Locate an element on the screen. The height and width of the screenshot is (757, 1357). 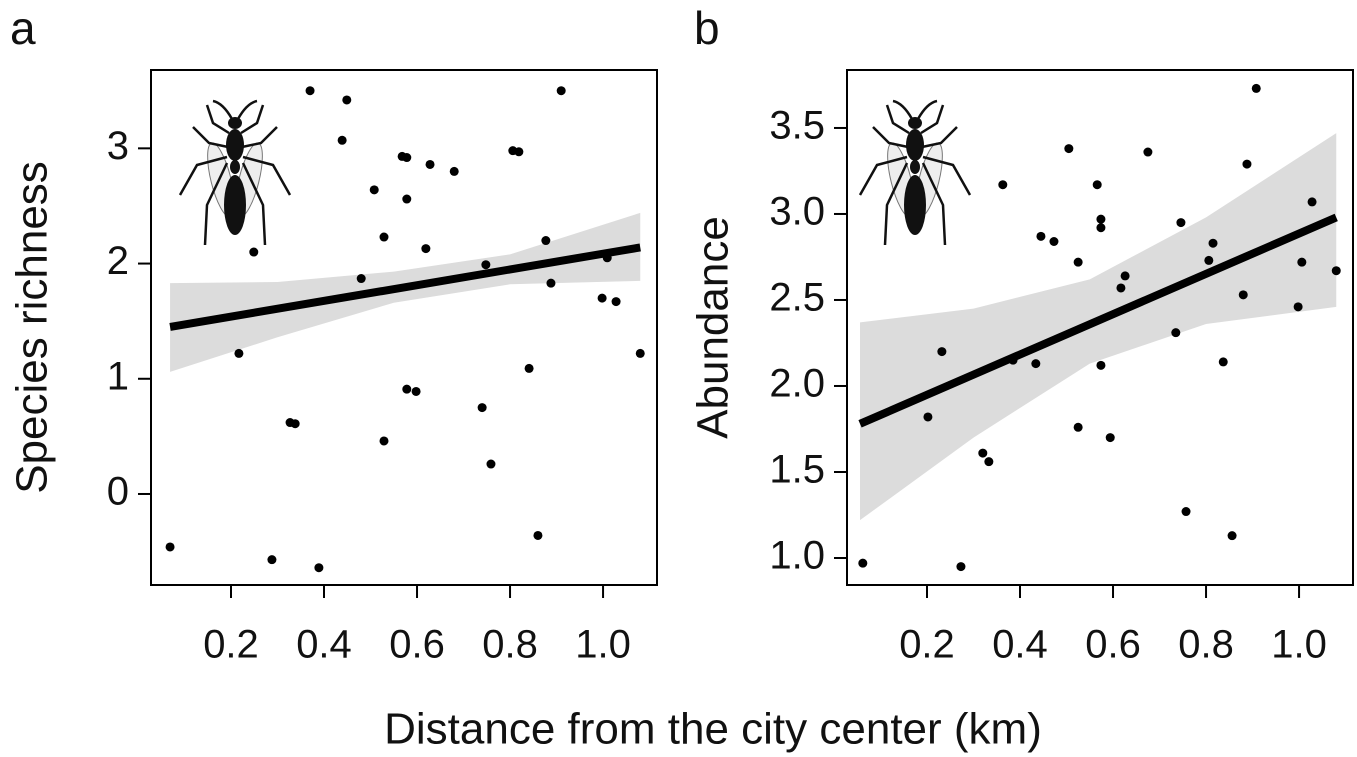
confidence-band is located at coordinates (405, 292).